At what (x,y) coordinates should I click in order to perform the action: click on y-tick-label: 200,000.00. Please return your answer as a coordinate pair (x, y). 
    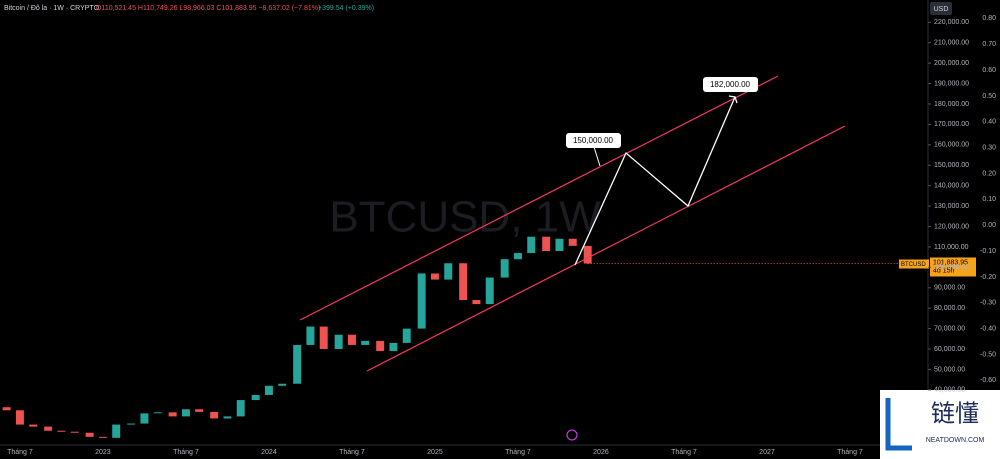
    Looking at the image, I should click on (951, 63).